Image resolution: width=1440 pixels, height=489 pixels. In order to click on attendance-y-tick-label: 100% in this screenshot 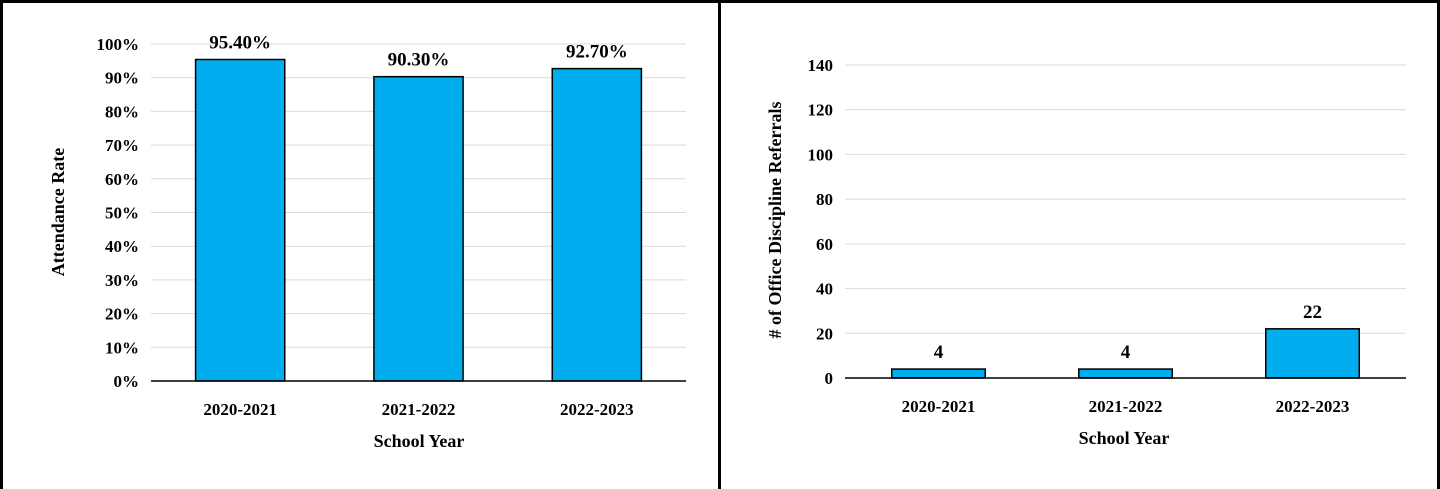, I will do `click(118, 44)`.